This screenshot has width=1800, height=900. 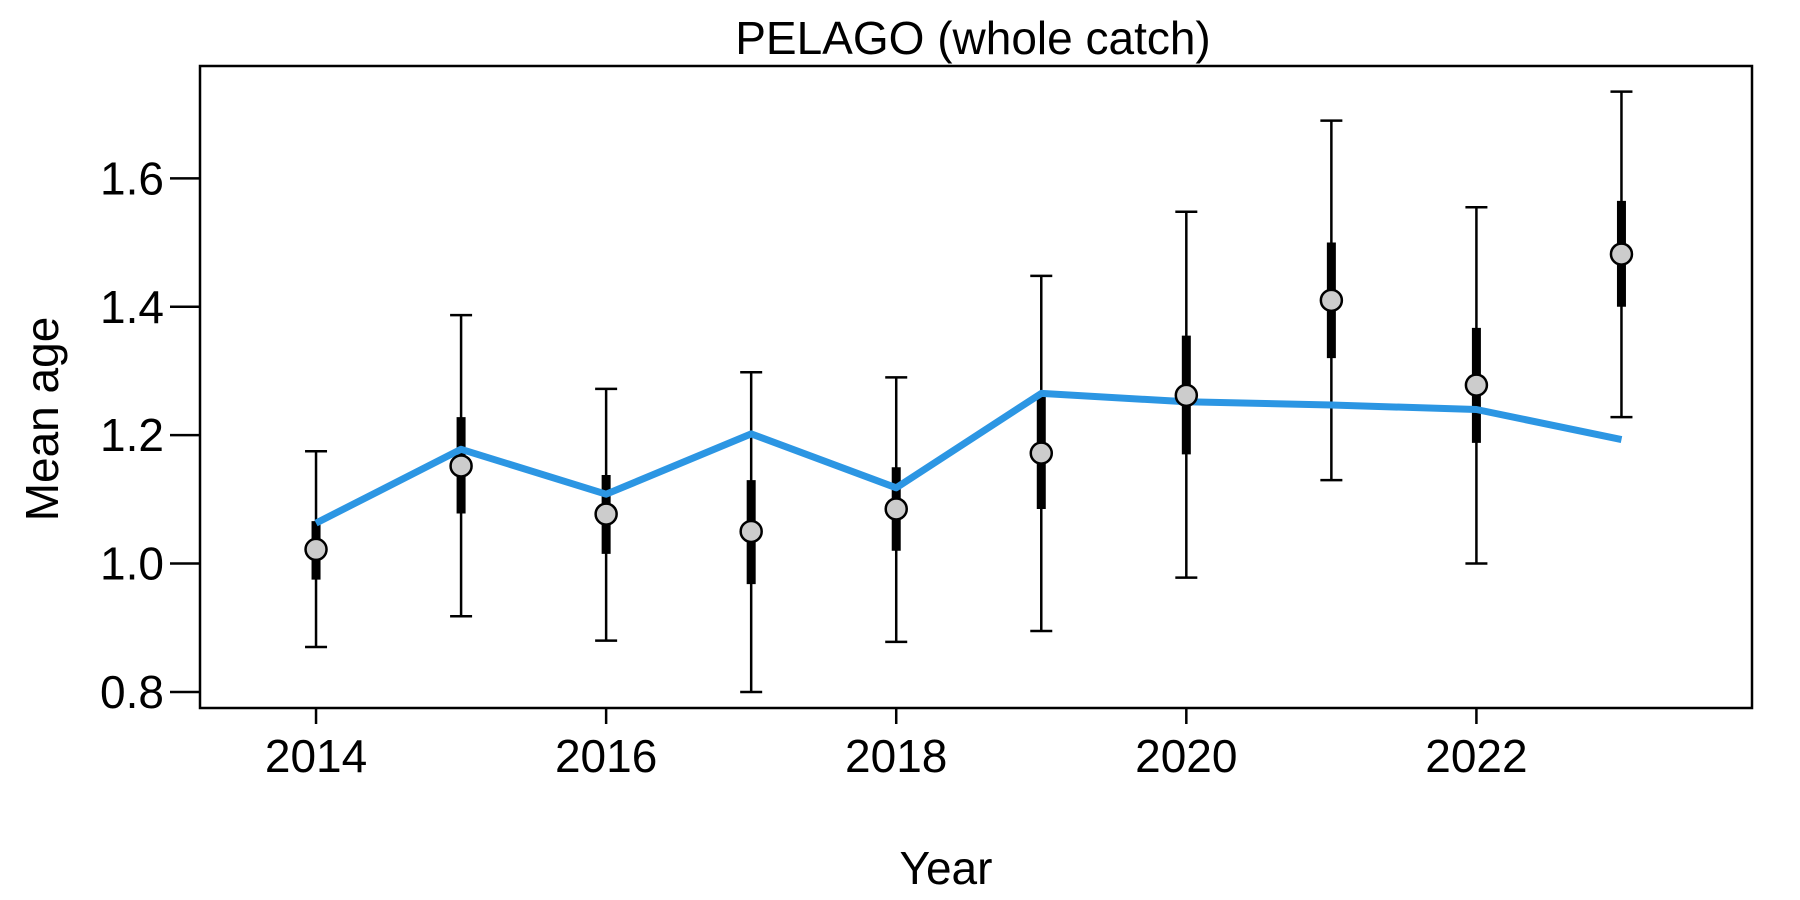 What do you see at coordinates (132, 178) in the screenshot?
I see `y-tick-label-1.6: 1.6` at bounding box center [132, 178].